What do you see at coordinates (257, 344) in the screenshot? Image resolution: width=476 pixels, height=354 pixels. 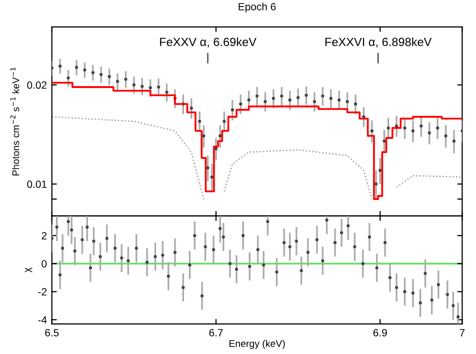 I see `x-axis-title: Energy (keV)` at bounding box center [257, 344].